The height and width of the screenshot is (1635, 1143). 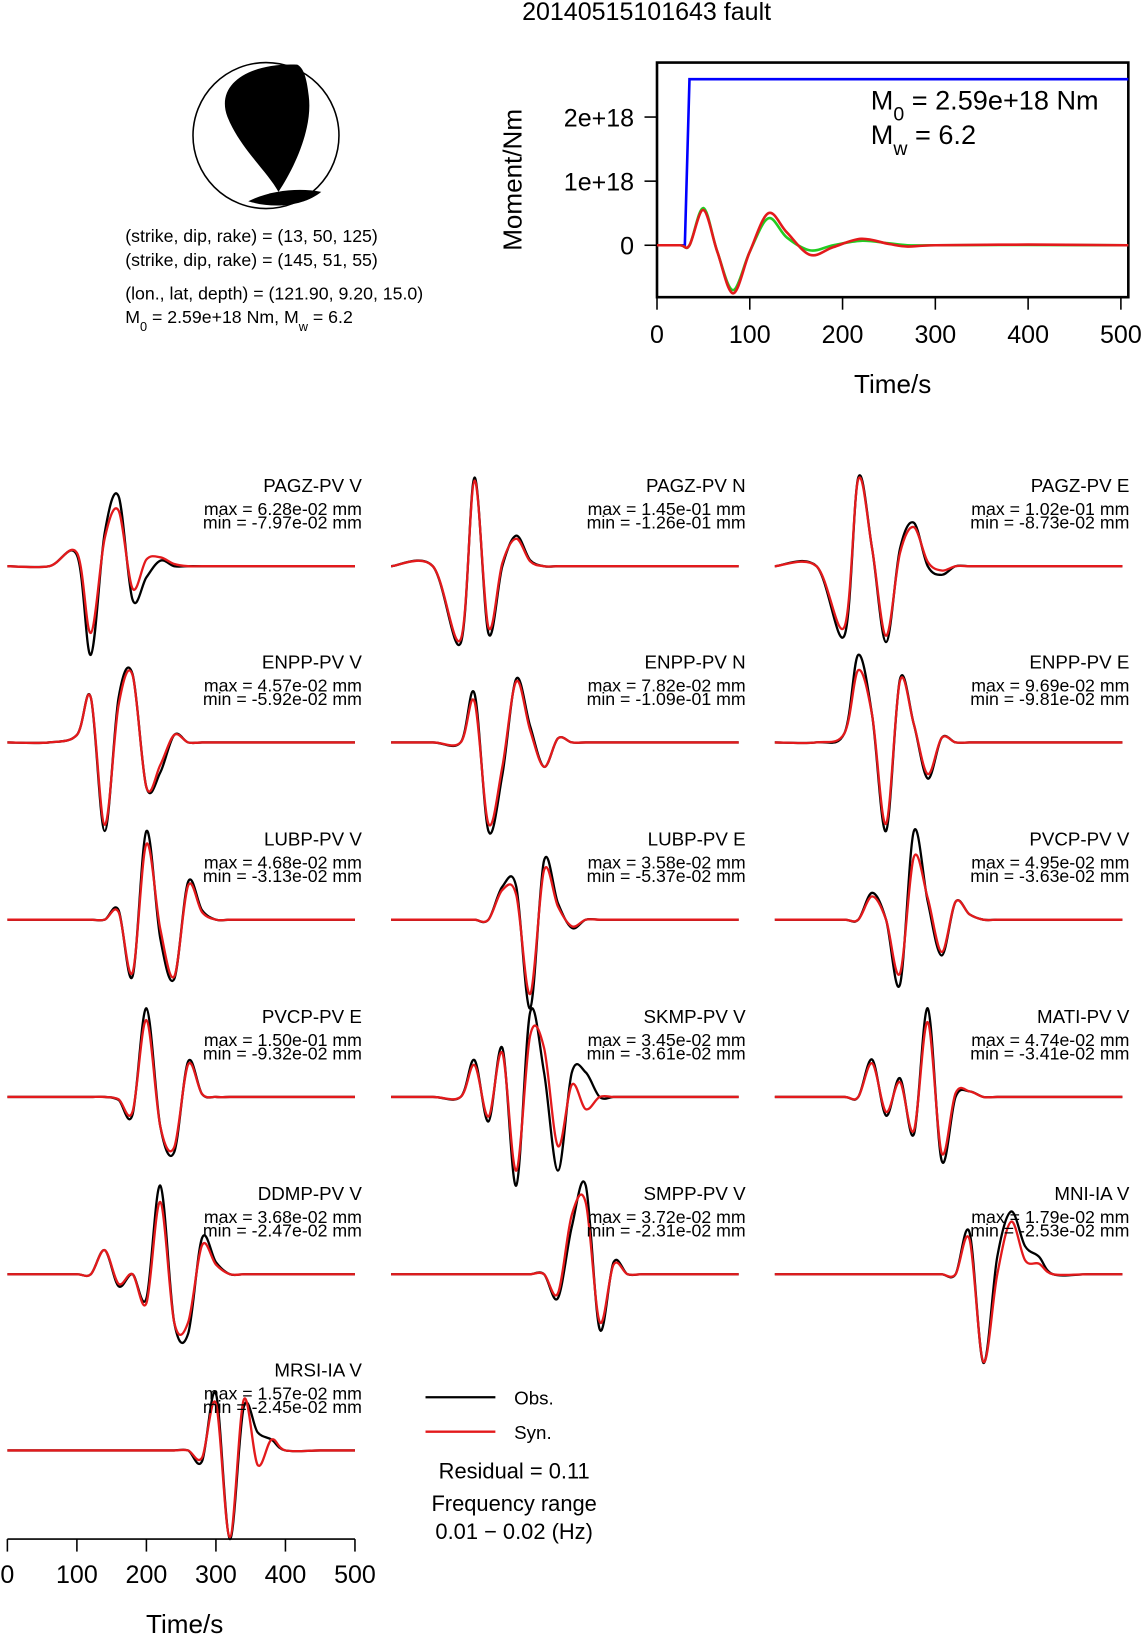 I want to click on max-label: max = 1.45e-01 mm, so click(x=667, y=509).